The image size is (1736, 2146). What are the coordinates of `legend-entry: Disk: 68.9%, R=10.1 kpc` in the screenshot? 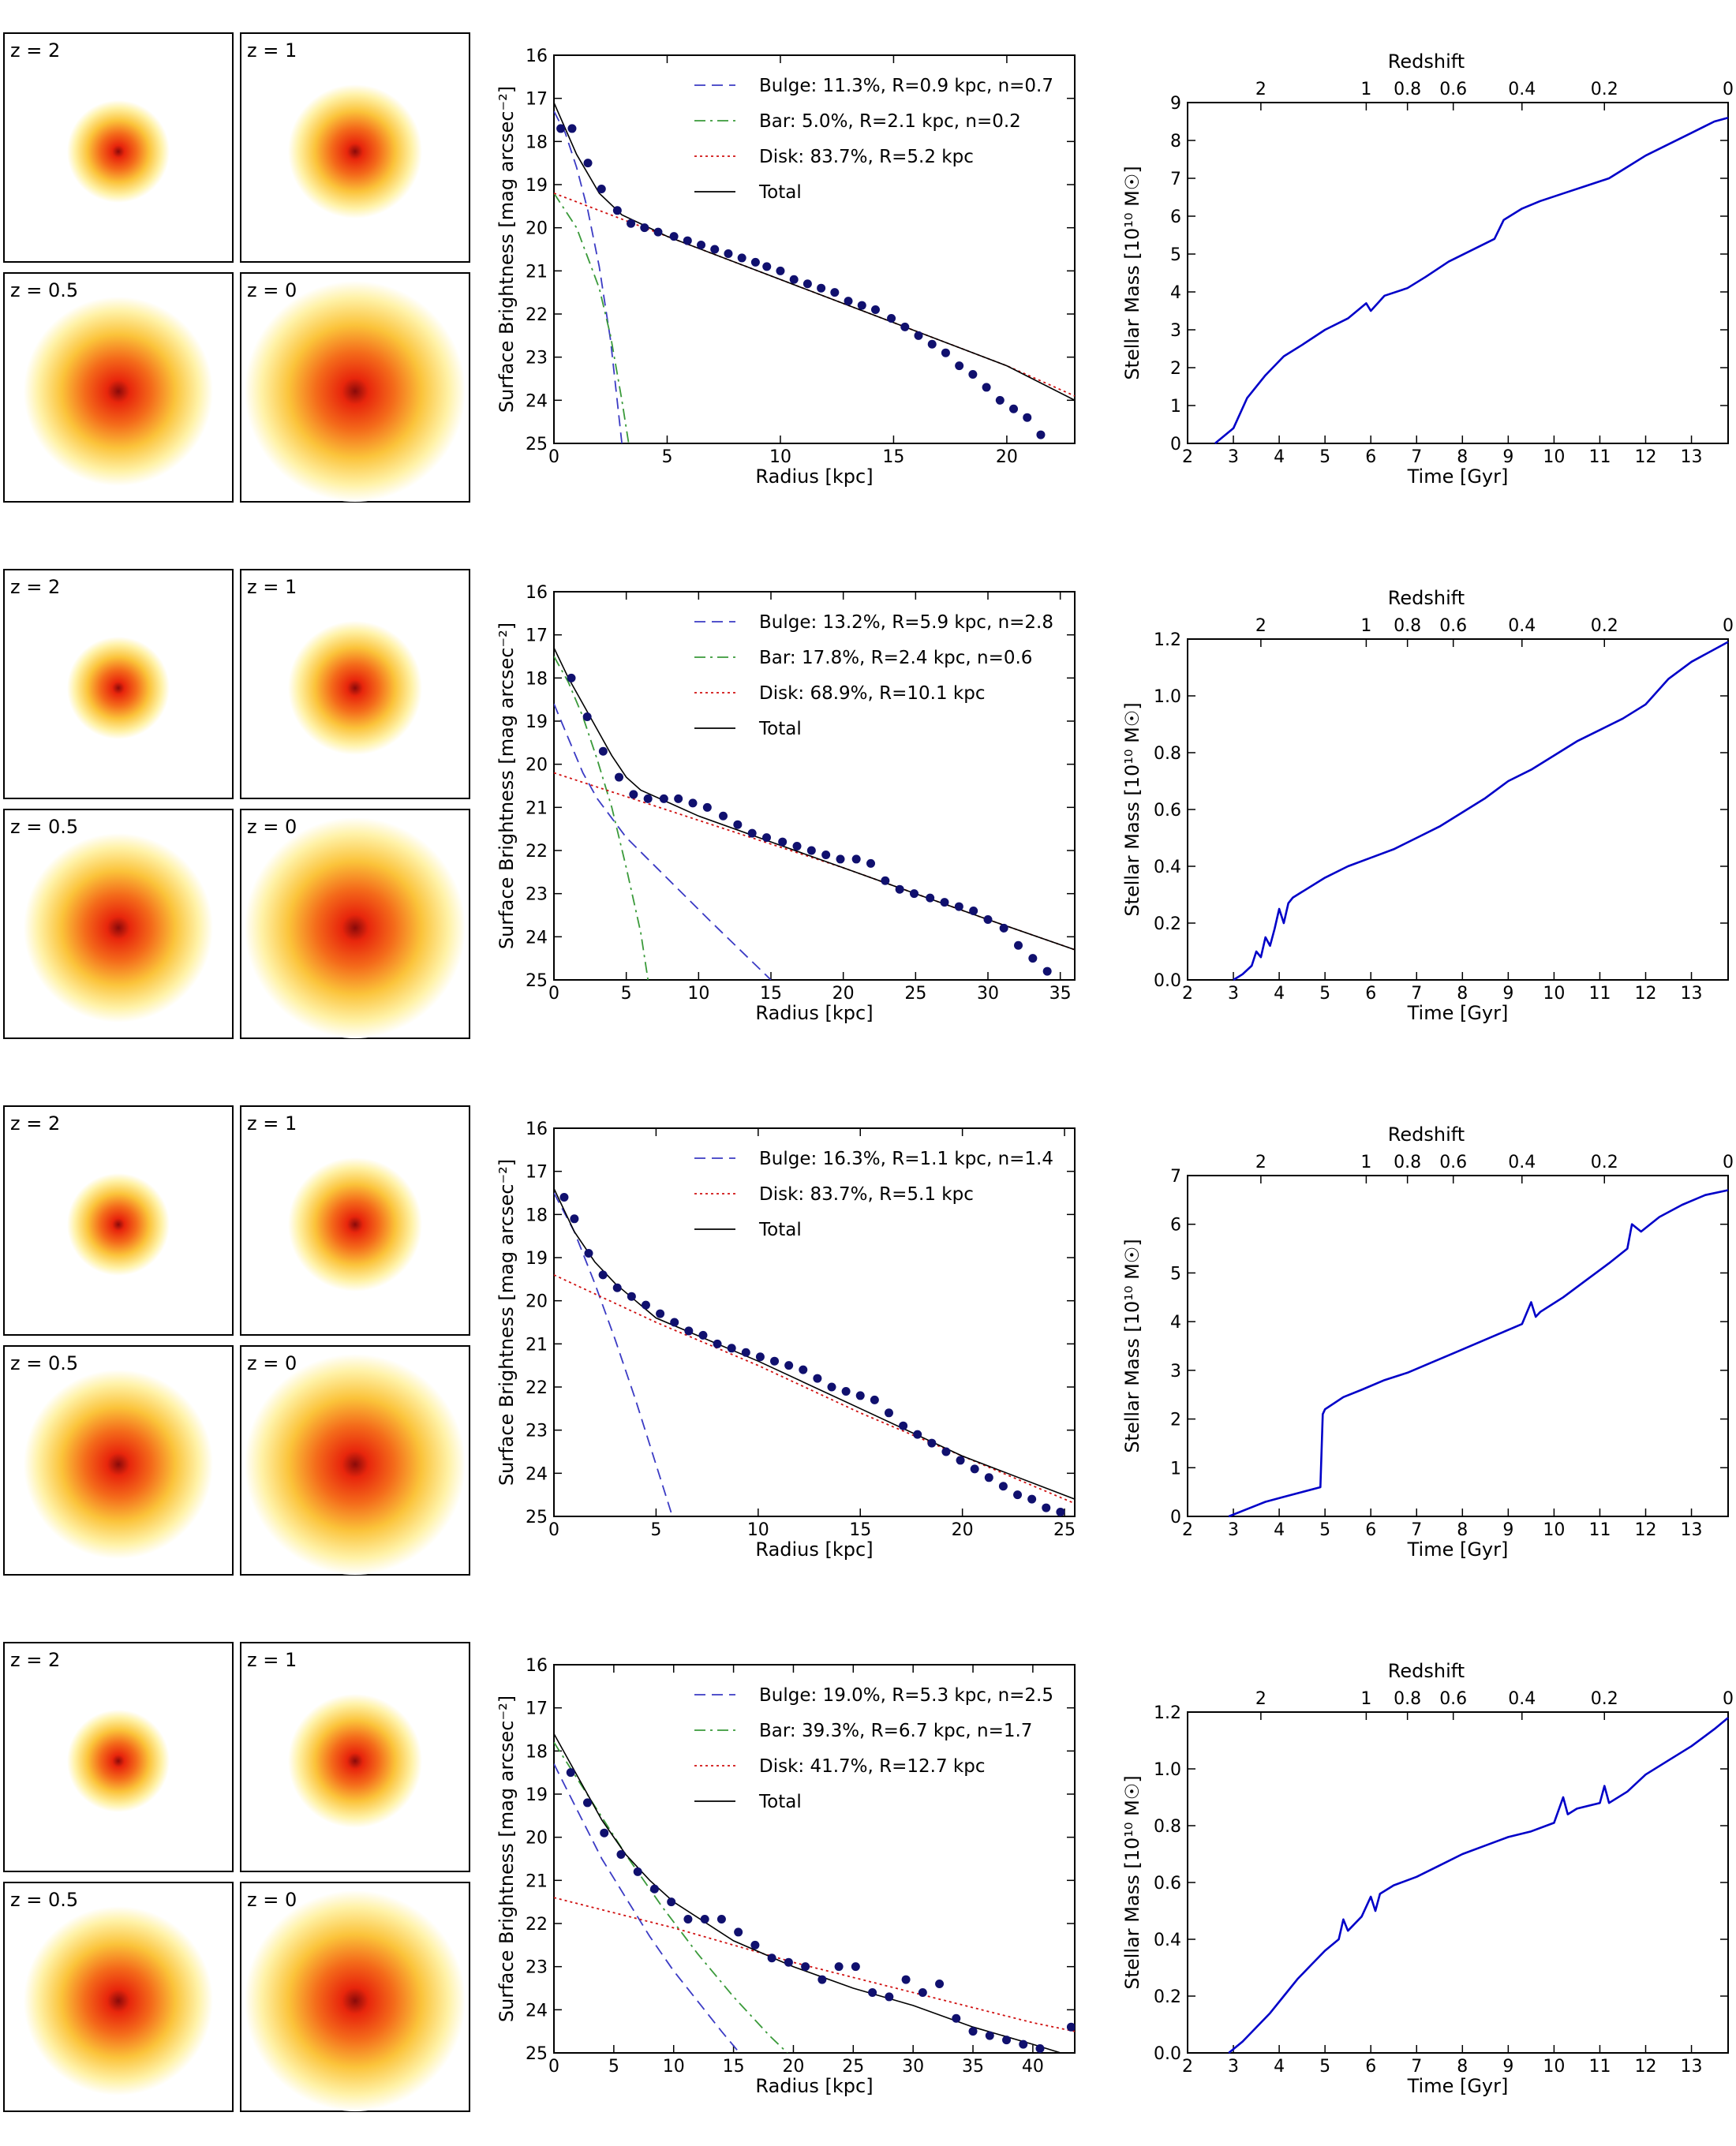 It's located at (872, 693).